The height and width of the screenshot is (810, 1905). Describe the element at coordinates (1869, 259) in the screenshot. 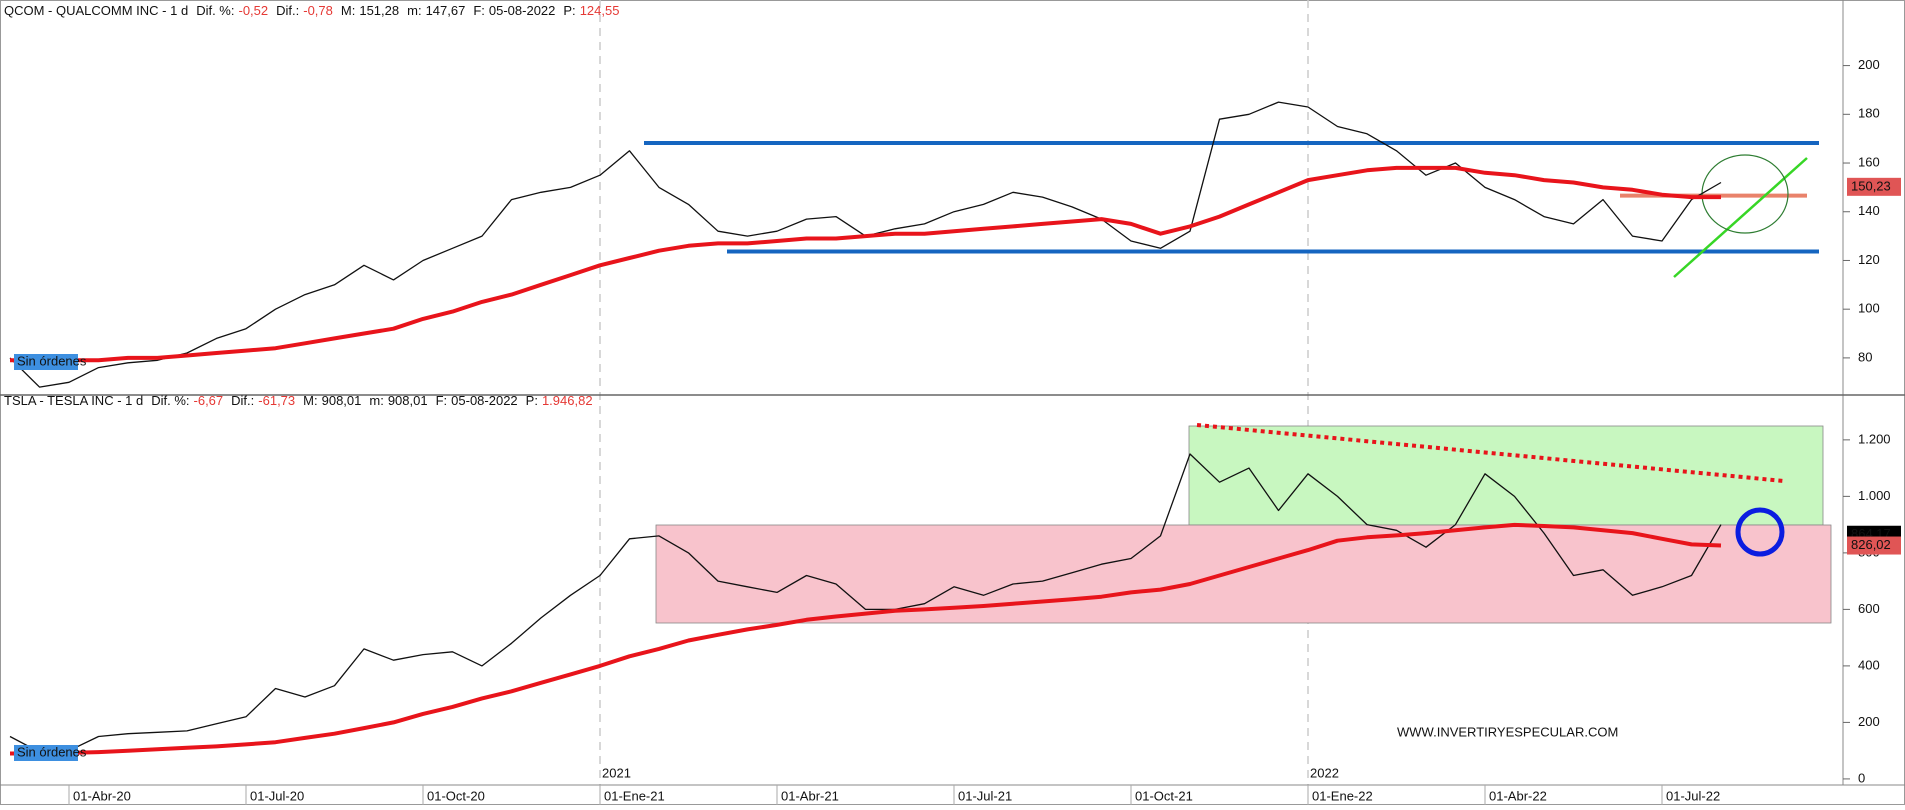

I see `y-tick-label: 120` at that location.